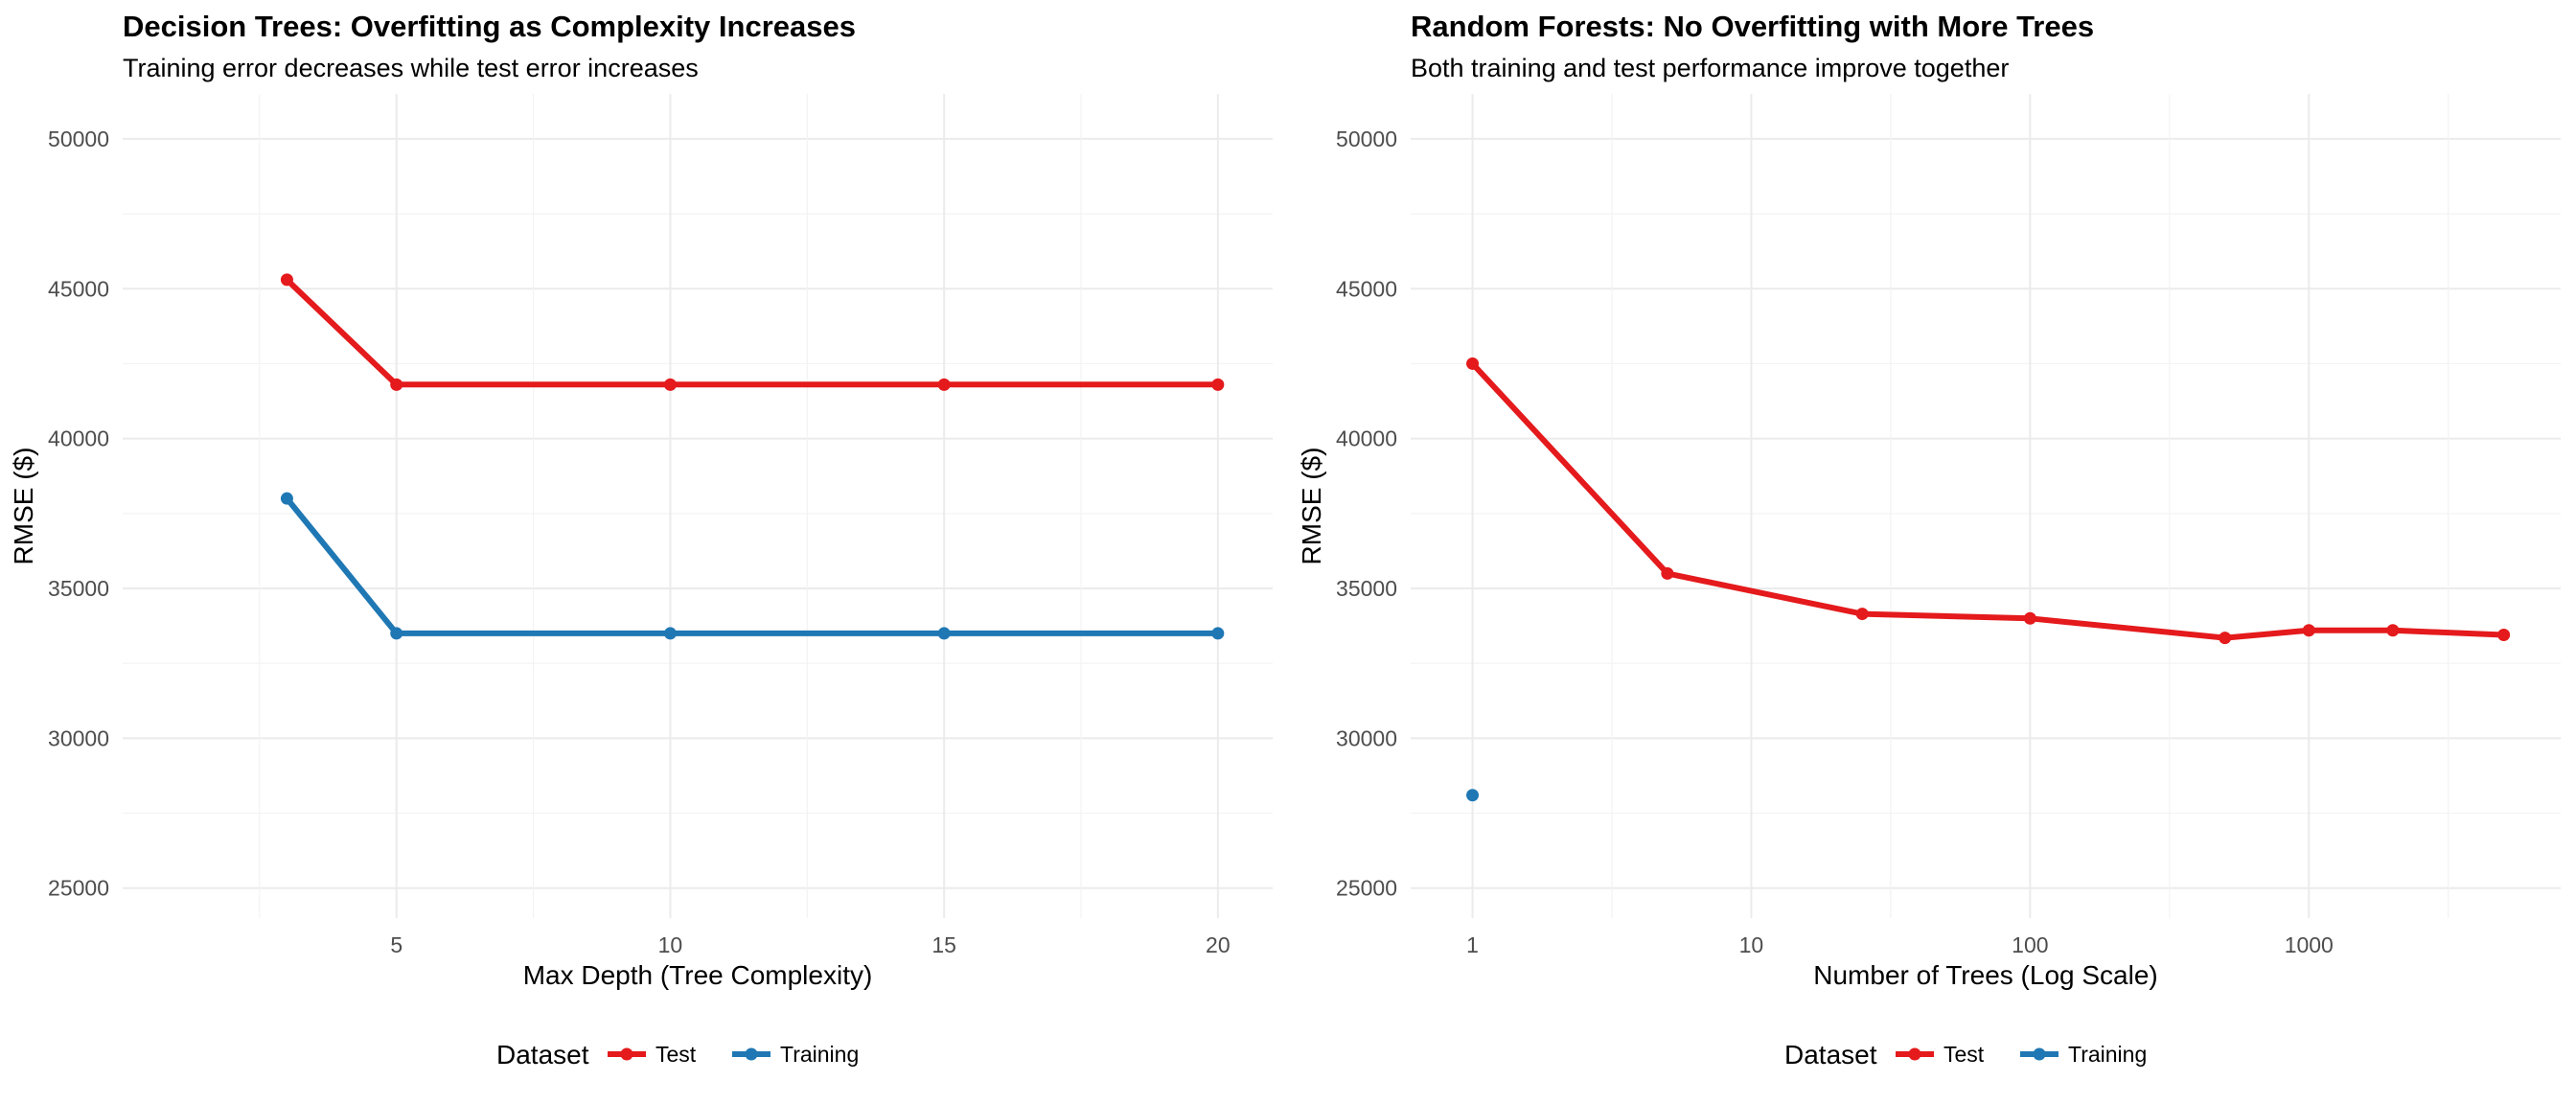 The width and height of the screenshot is (2576, 1104). Describe the element at coordinates (2309, 945) in the screenshot. I see `x-tick-label: 1000` at that location.